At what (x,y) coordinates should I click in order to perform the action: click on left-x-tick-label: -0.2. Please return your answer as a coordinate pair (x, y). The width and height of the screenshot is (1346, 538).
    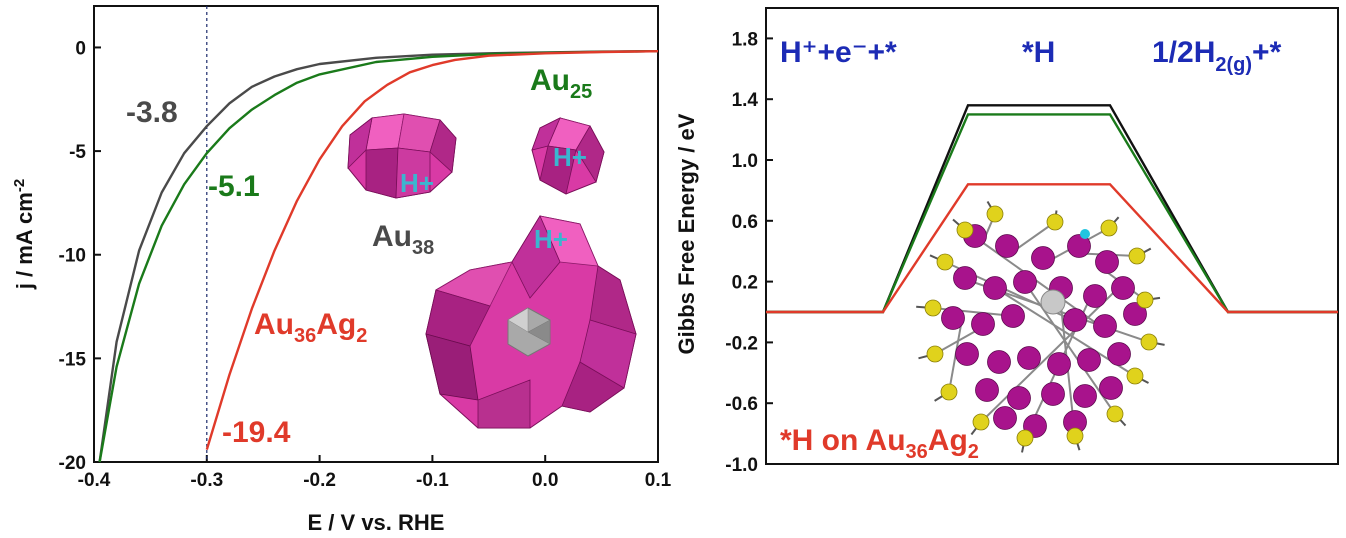
    Looking at the image, I should click on (319, 480).